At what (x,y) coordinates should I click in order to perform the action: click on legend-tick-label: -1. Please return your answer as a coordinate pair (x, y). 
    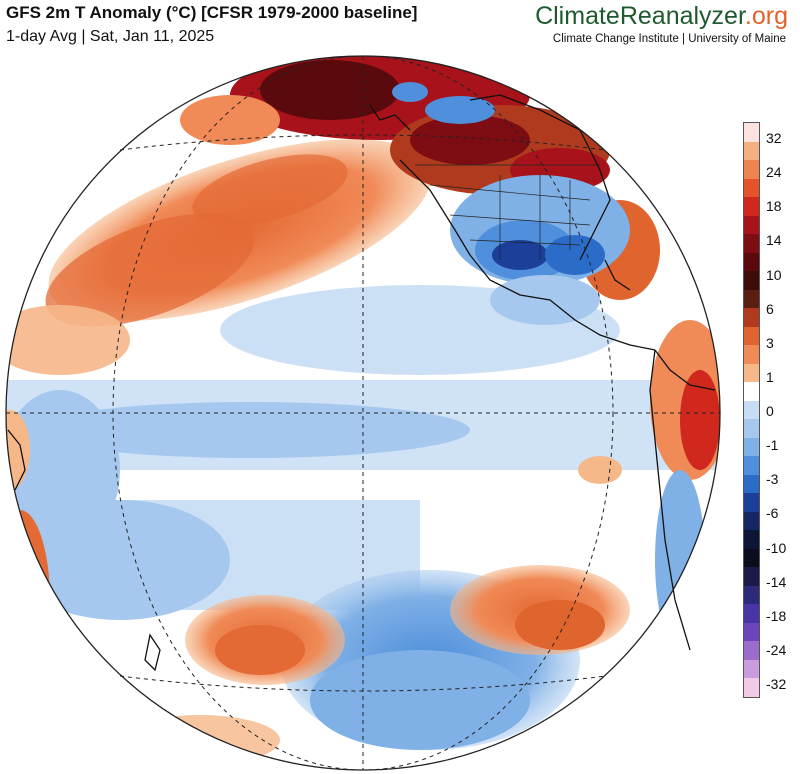
    Looking at the image, I should click on (772, 445).